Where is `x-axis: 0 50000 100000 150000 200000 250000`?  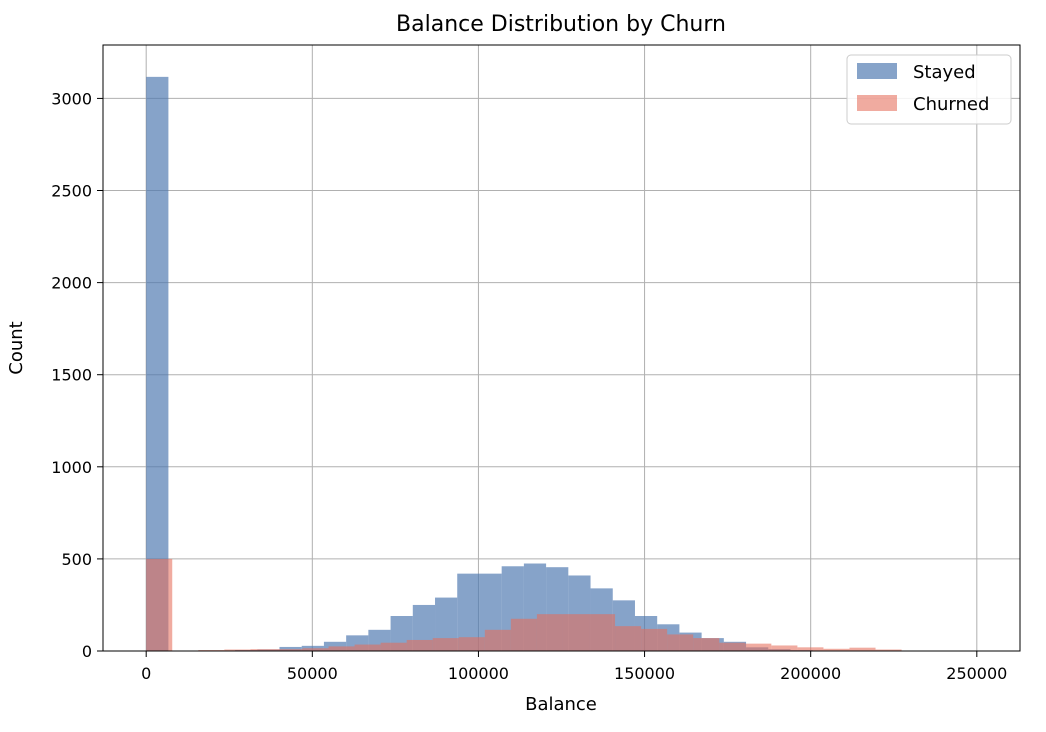
x-axis: 0 50000 100000 150000 200000 250000 is located at coordinates (574, 667).